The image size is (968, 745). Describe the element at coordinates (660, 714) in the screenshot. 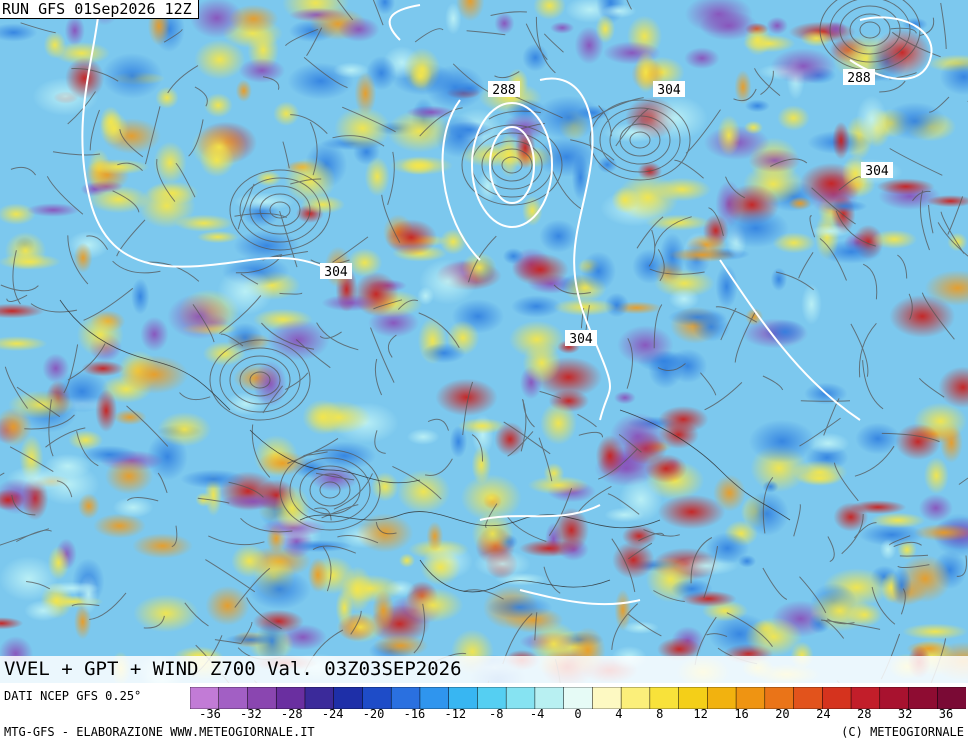

I see `legend-tick-label: 8` at that location.